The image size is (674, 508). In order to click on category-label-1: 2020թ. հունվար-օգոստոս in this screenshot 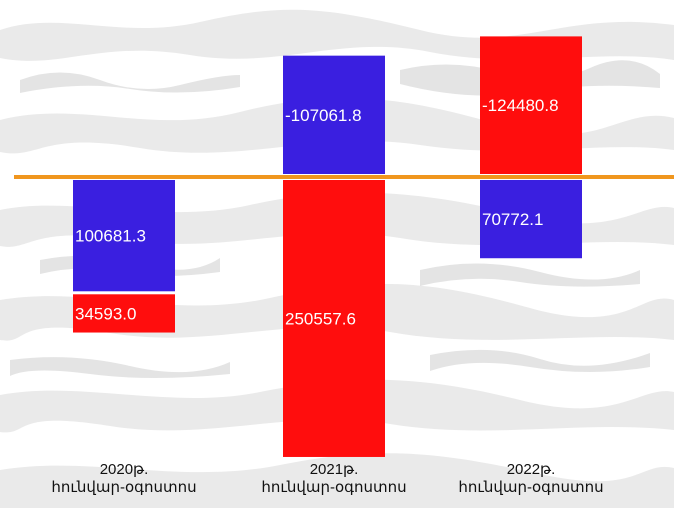, I will do `click(124, 479)`.